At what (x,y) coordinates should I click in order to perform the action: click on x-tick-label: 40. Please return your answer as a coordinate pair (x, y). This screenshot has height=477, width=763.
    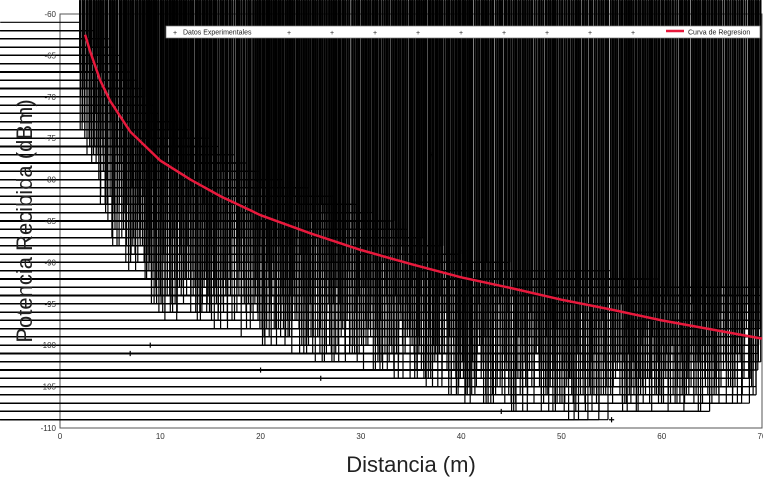
    Looking at the image, I should click on (461, 436).